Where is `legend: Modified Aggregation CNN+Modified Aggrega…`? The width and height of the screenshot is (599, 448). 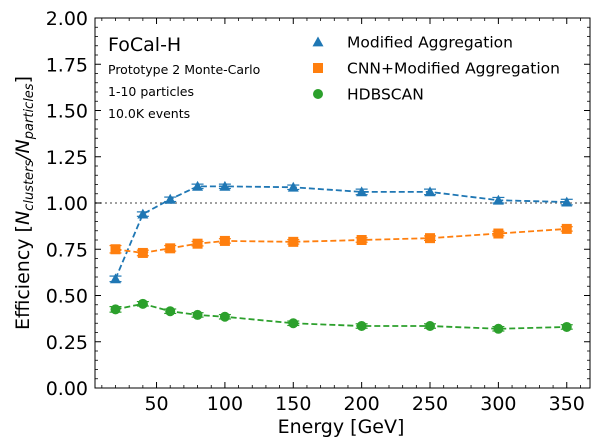 legend: Modified Aggregation CNN+Modified Aggrega… is located at coordinates (436, 69).